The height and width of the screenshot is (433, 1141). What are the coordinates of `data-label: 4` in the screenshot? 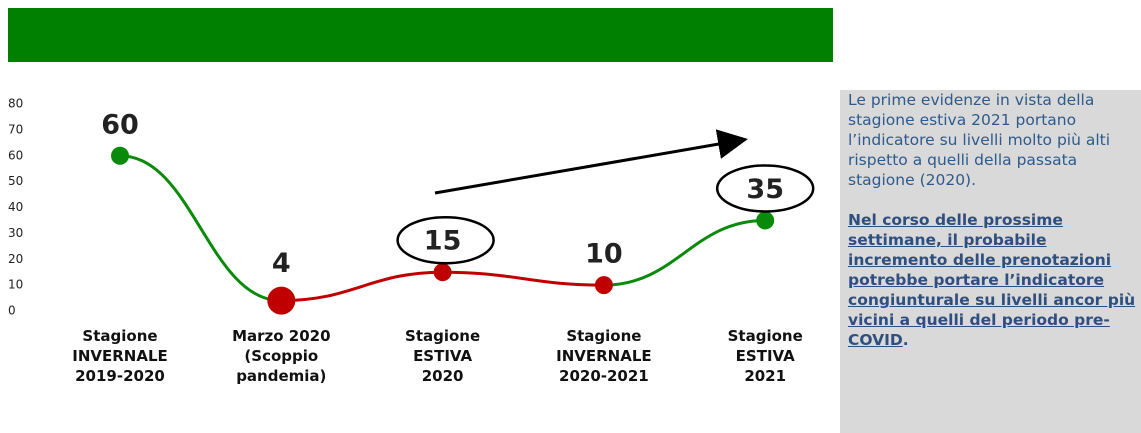 It's located at (281, 263).